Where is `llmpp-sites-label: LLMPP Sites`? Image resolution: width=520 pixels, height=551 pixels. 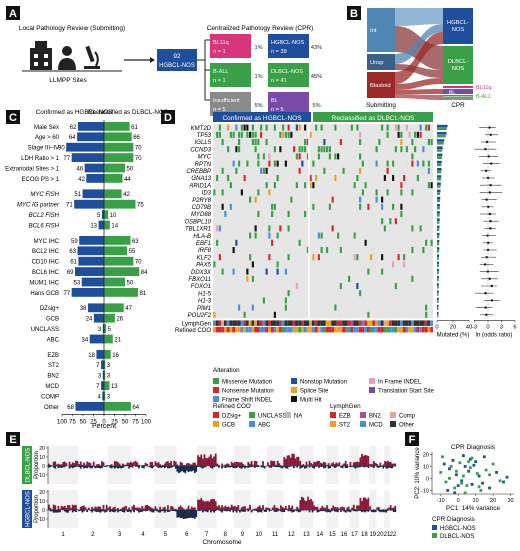 llmpp-sites-label: LLMPP Sites is located at coordinates (68, 80).